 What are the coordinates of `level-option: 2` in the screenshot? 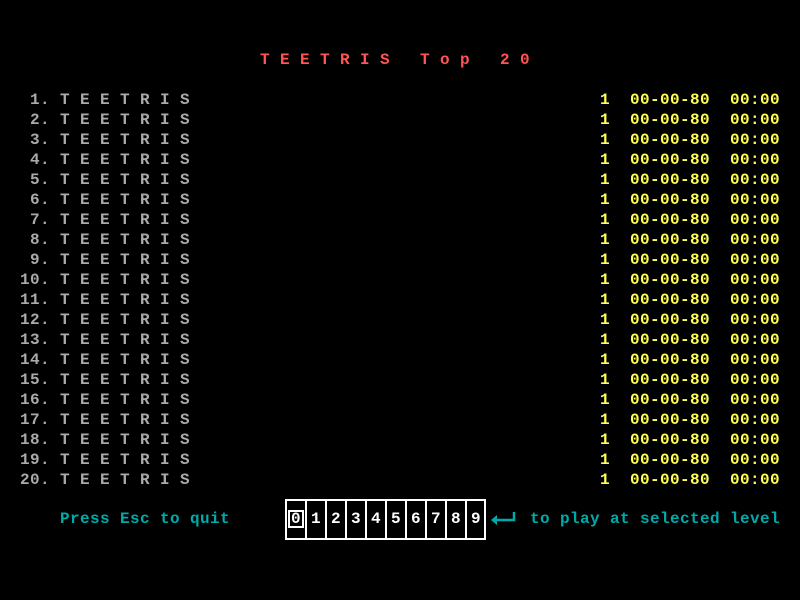 It's located at (335, 519).